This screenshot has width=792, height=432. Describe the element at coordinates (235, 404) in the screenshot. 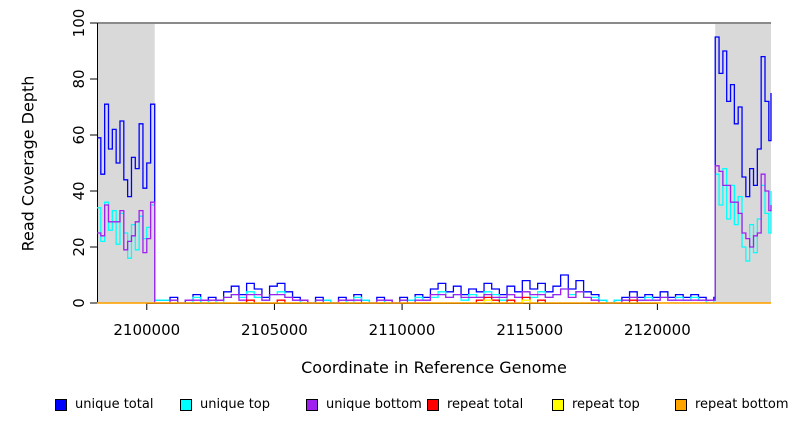

I see `legend-label: unique top` at that location.